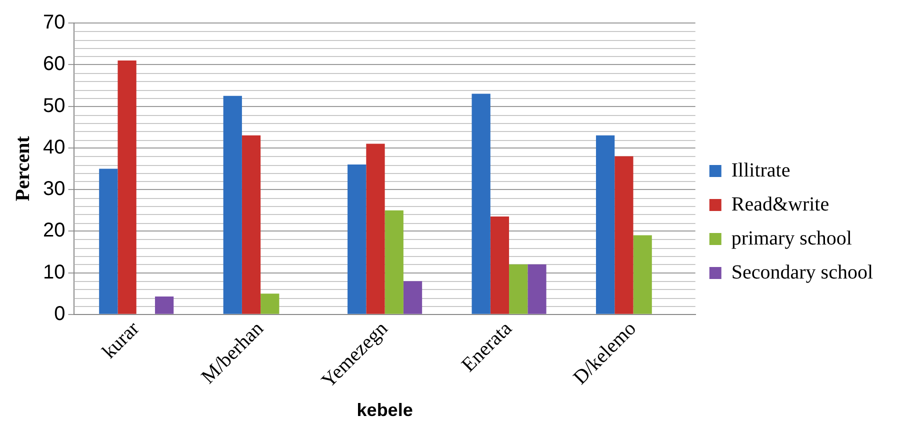 The image size is (901, 434). Describe the element at coordinates (54, 231) in the screenshot. I see `y-tick-label: 20` at that location.